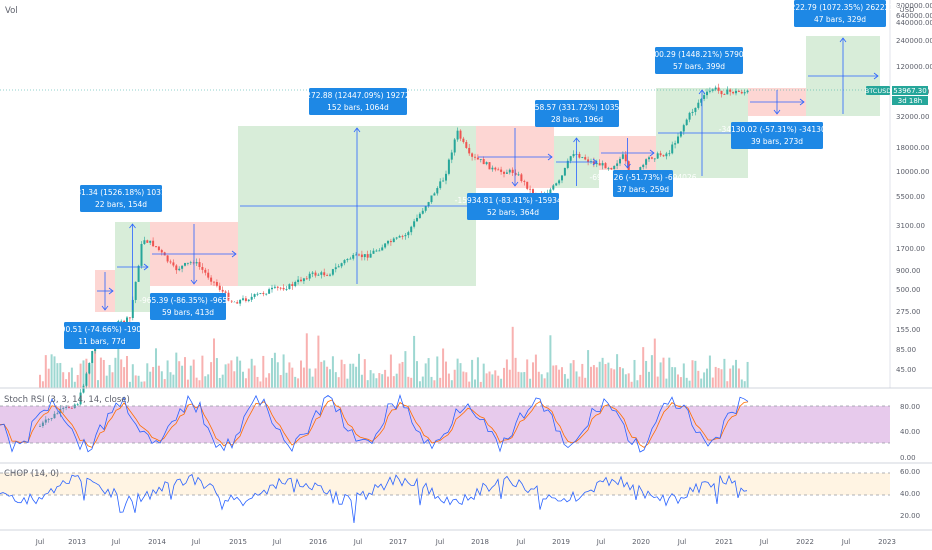 This screenshot has width=932, height=550. Describe the element at coordinates (398, 542) in the screenshot. I see `time-tick: 2017` at that location.